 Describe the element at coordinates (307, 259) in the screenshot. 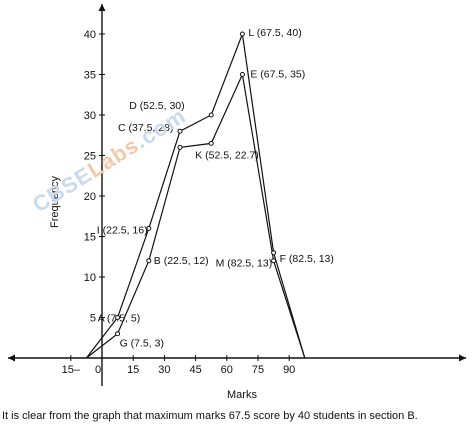

I see `point-label: F (82.5, 13)` at that location.